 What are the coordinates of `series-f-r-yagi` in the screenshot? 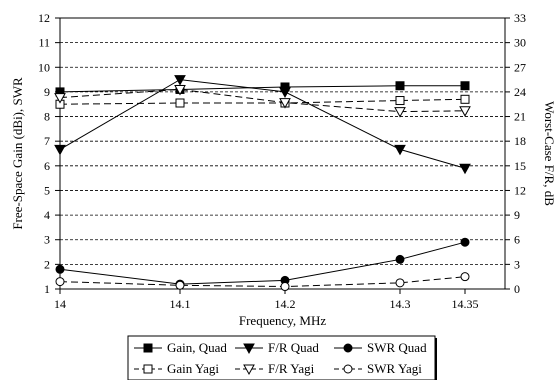 It's located at (262, 101).